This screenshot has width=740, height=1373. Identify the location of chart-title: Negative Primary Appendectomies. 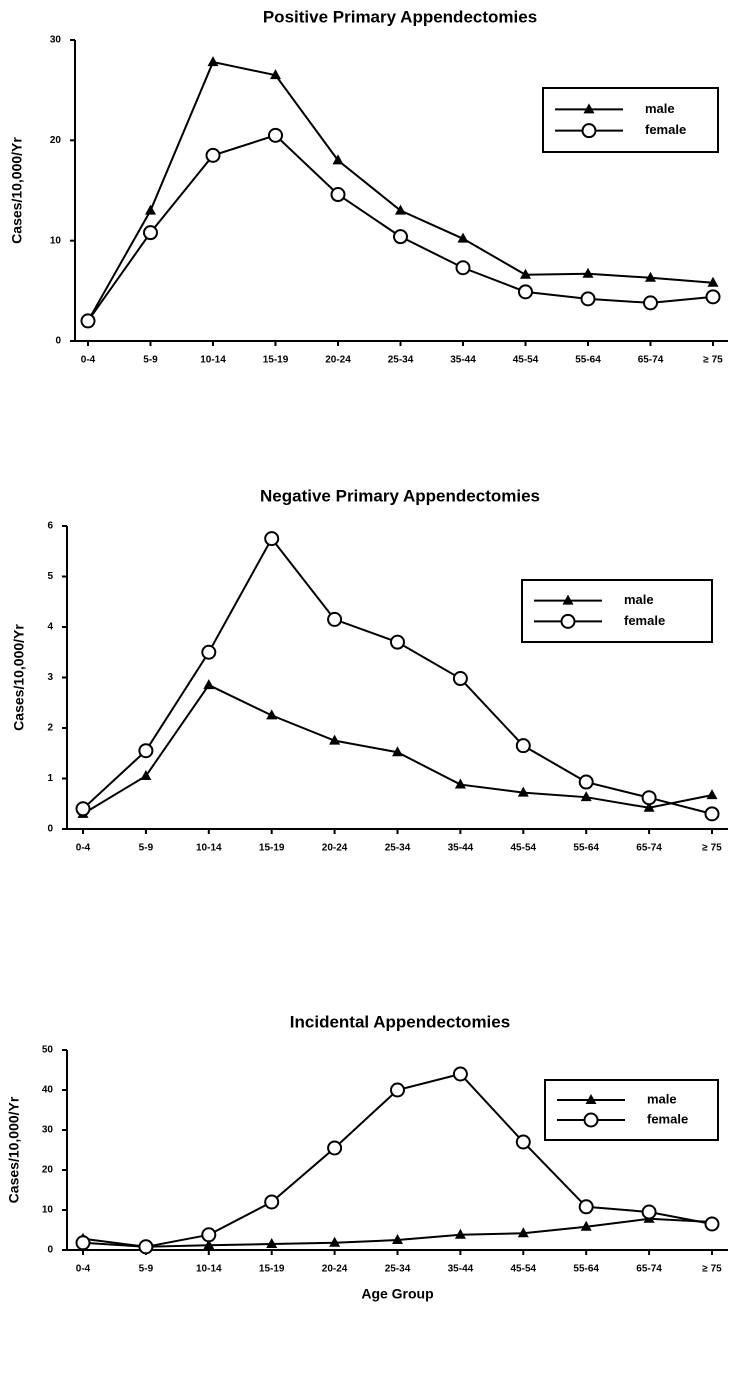
(400, 495).